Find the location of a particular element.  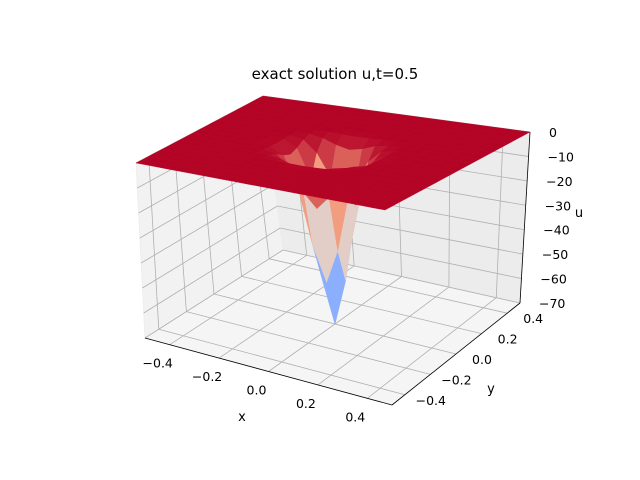

x-axis-label: x is located at coordinates (242, 417).